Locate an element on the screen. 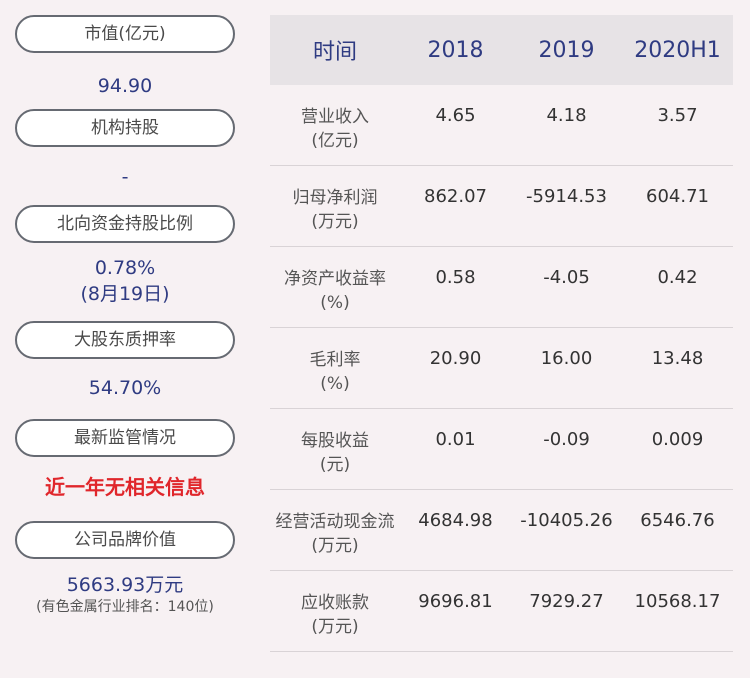 This screenshot has width=750, height=678. header-time: 时间 is located at coordinates (334, 52).